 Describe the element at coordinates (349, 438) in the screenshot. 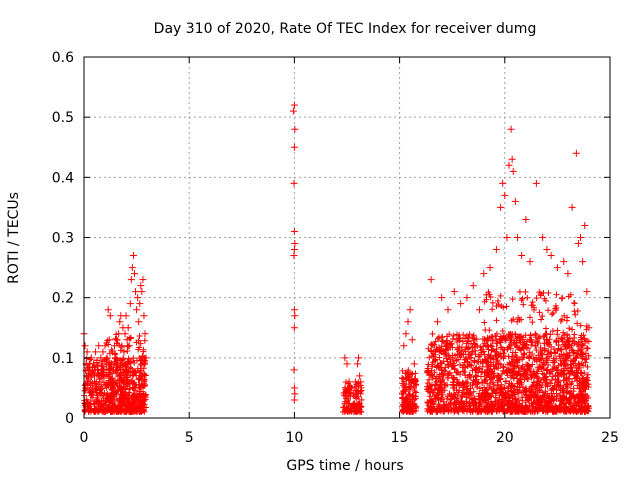

I see `x-tick-labels: 0 5 10 15 20 25` at that location.